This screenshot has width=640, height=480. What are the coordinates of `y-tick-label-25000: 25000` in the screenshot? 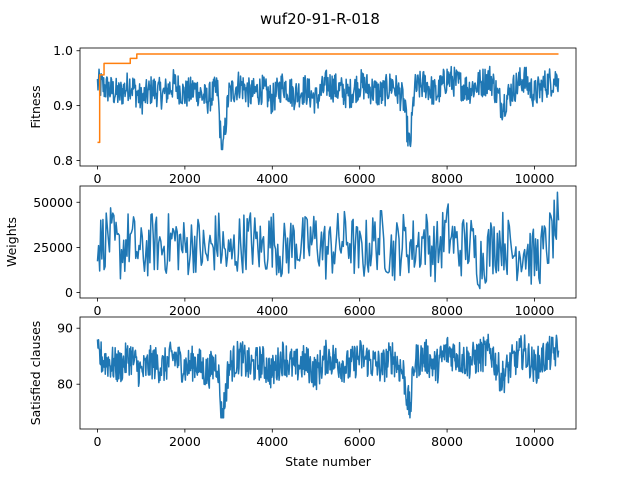 It's located at (53, 247).